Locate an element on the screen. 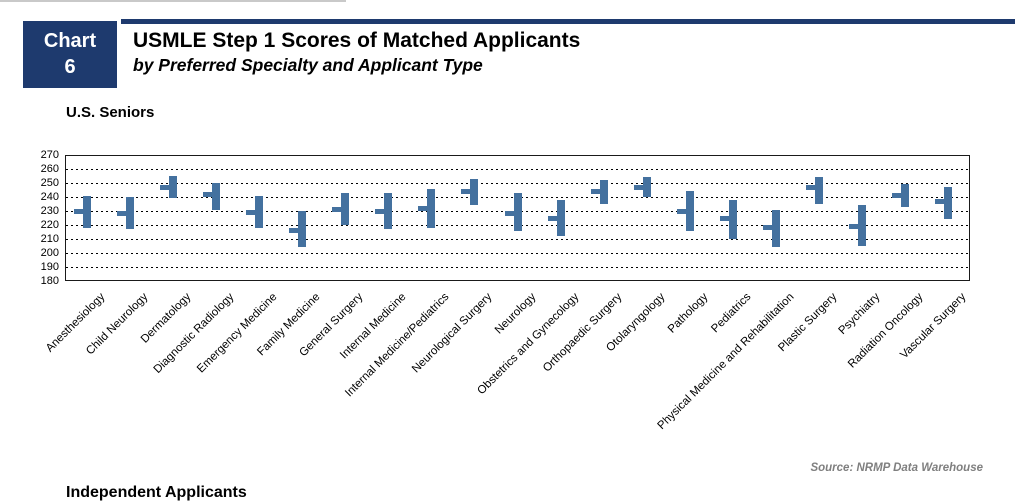 Image resolution: width=1017 pixels, height=502 pixels. score-range-bar is located at coordinates (819, 190).